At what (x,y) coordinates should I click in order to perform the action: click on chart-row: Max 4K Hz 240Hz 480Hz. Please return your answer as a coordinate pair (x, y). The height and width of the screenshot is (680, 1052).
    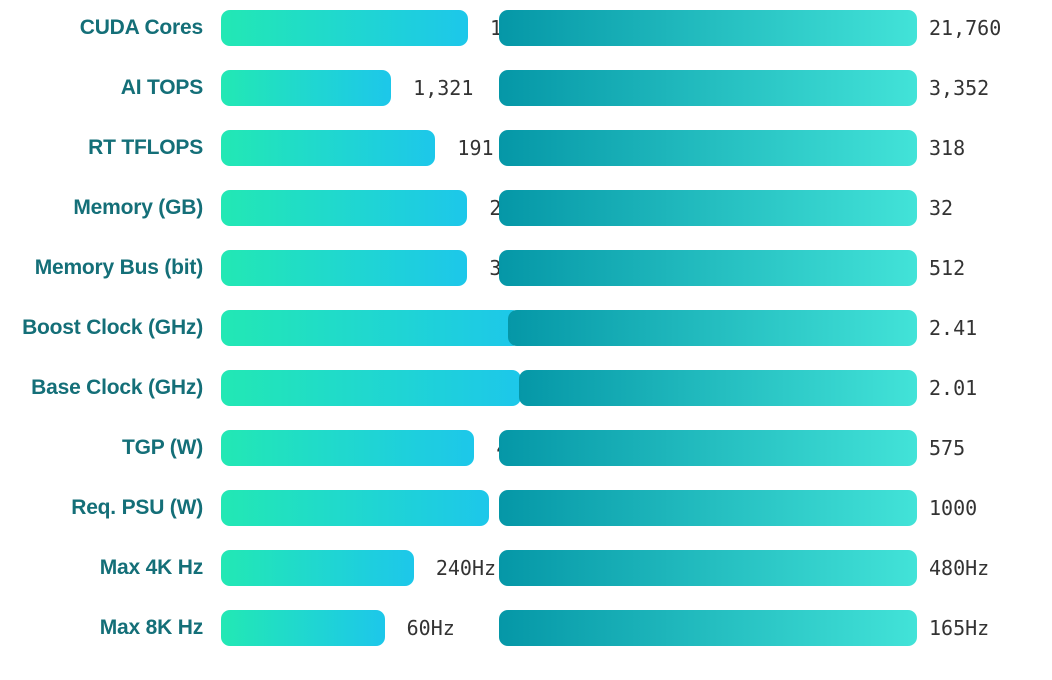
    Looking at the image, I should click on (526, 568).